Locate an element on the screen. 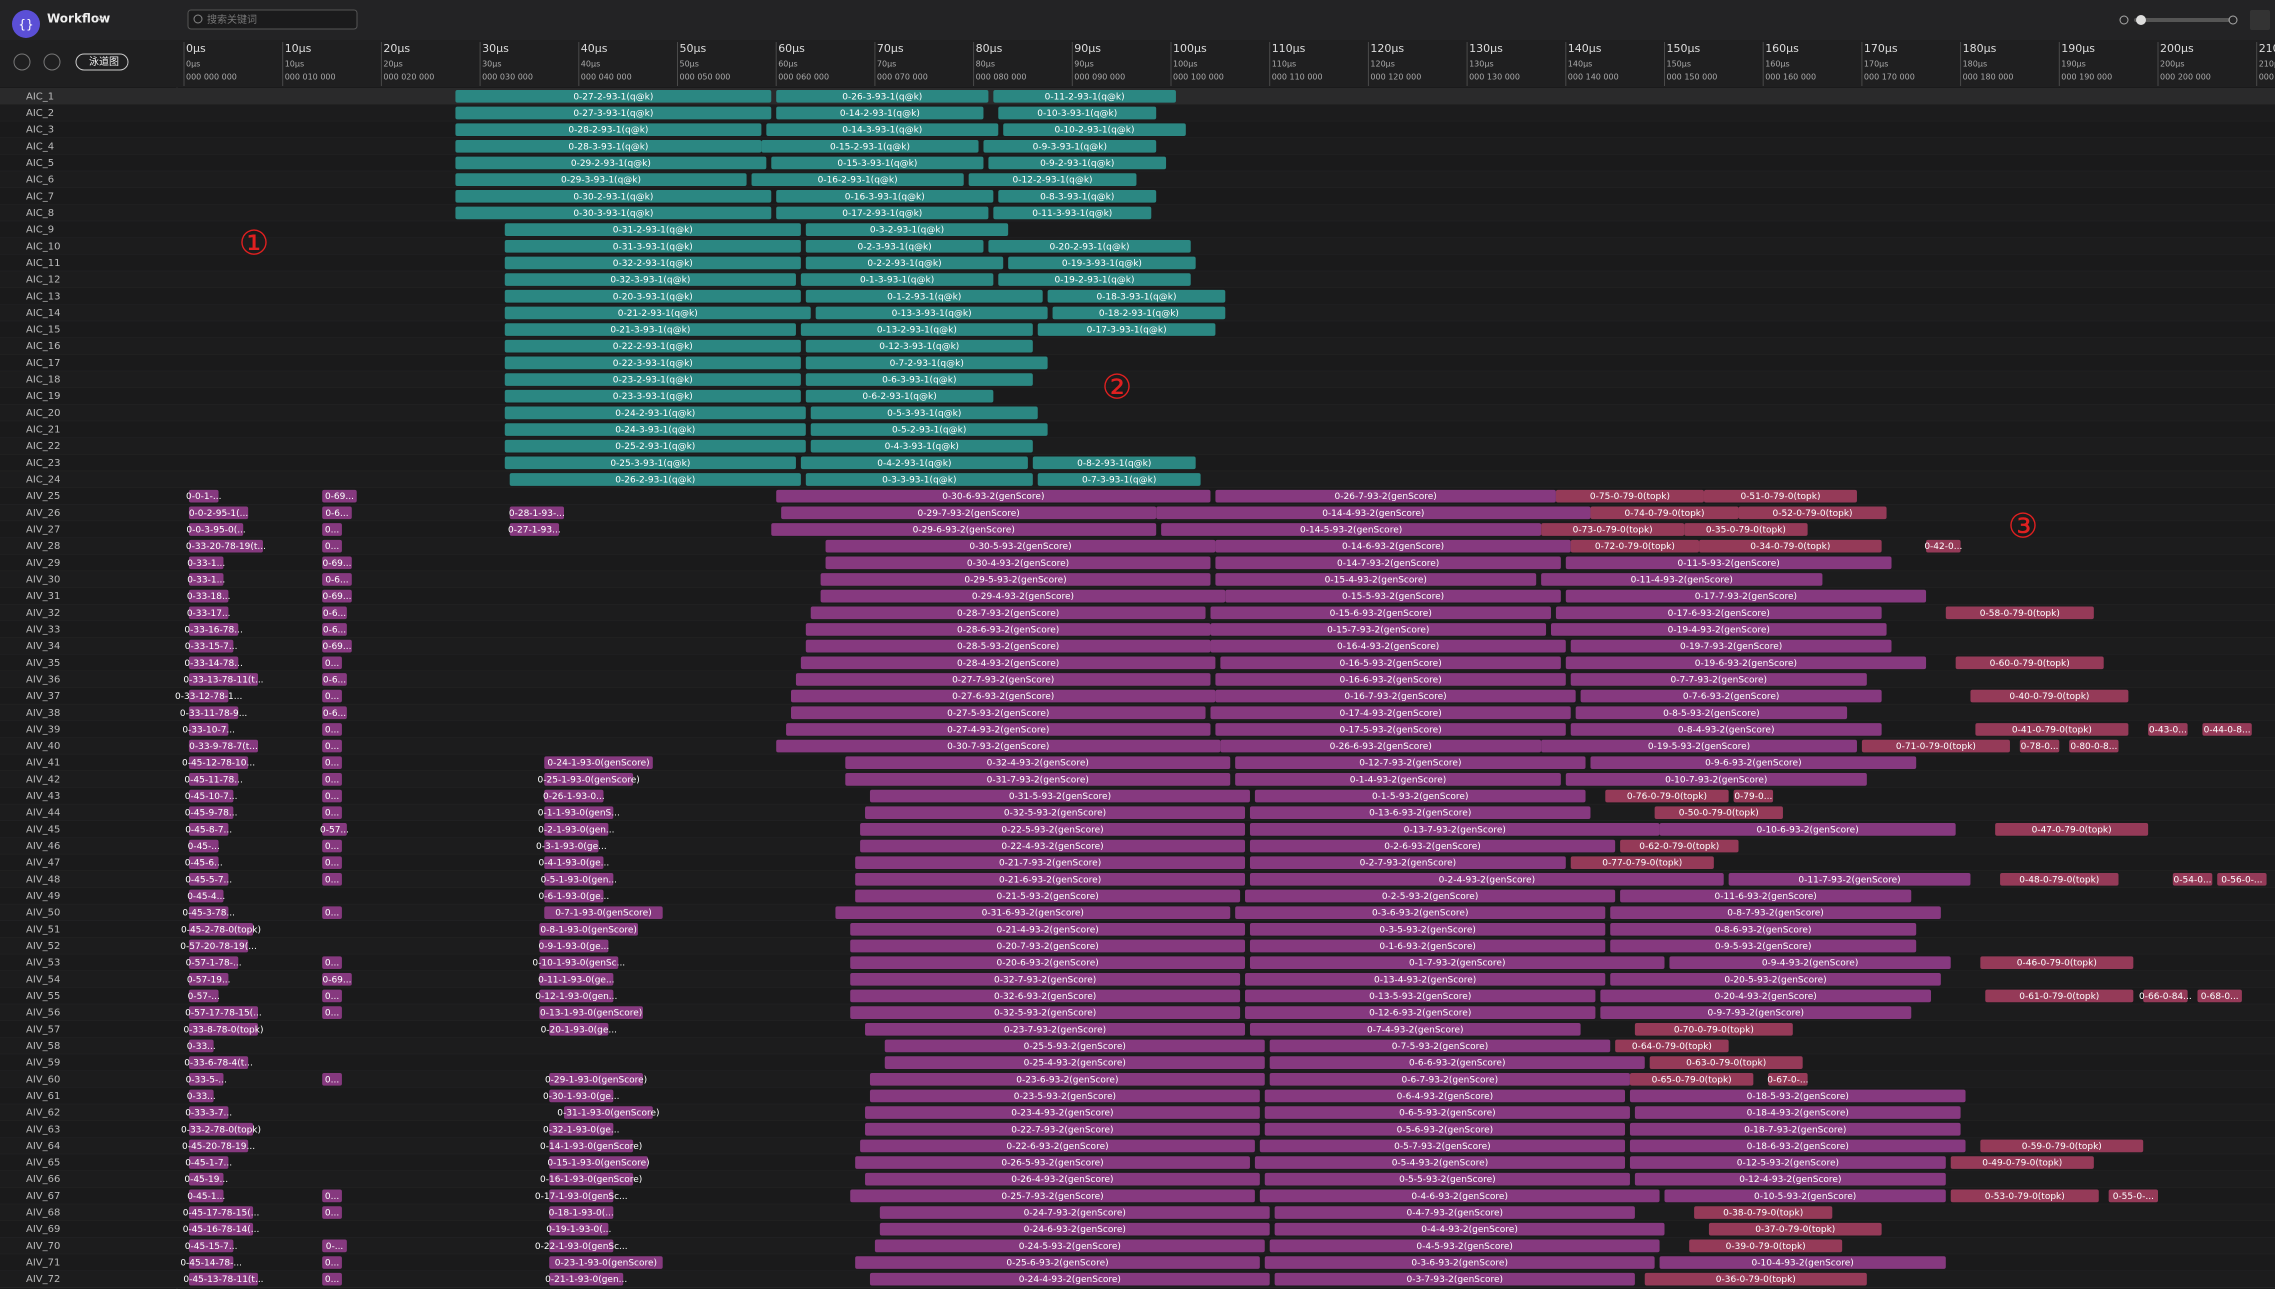  lane-name: AIV_72 is located at coordinates (43, 1279).